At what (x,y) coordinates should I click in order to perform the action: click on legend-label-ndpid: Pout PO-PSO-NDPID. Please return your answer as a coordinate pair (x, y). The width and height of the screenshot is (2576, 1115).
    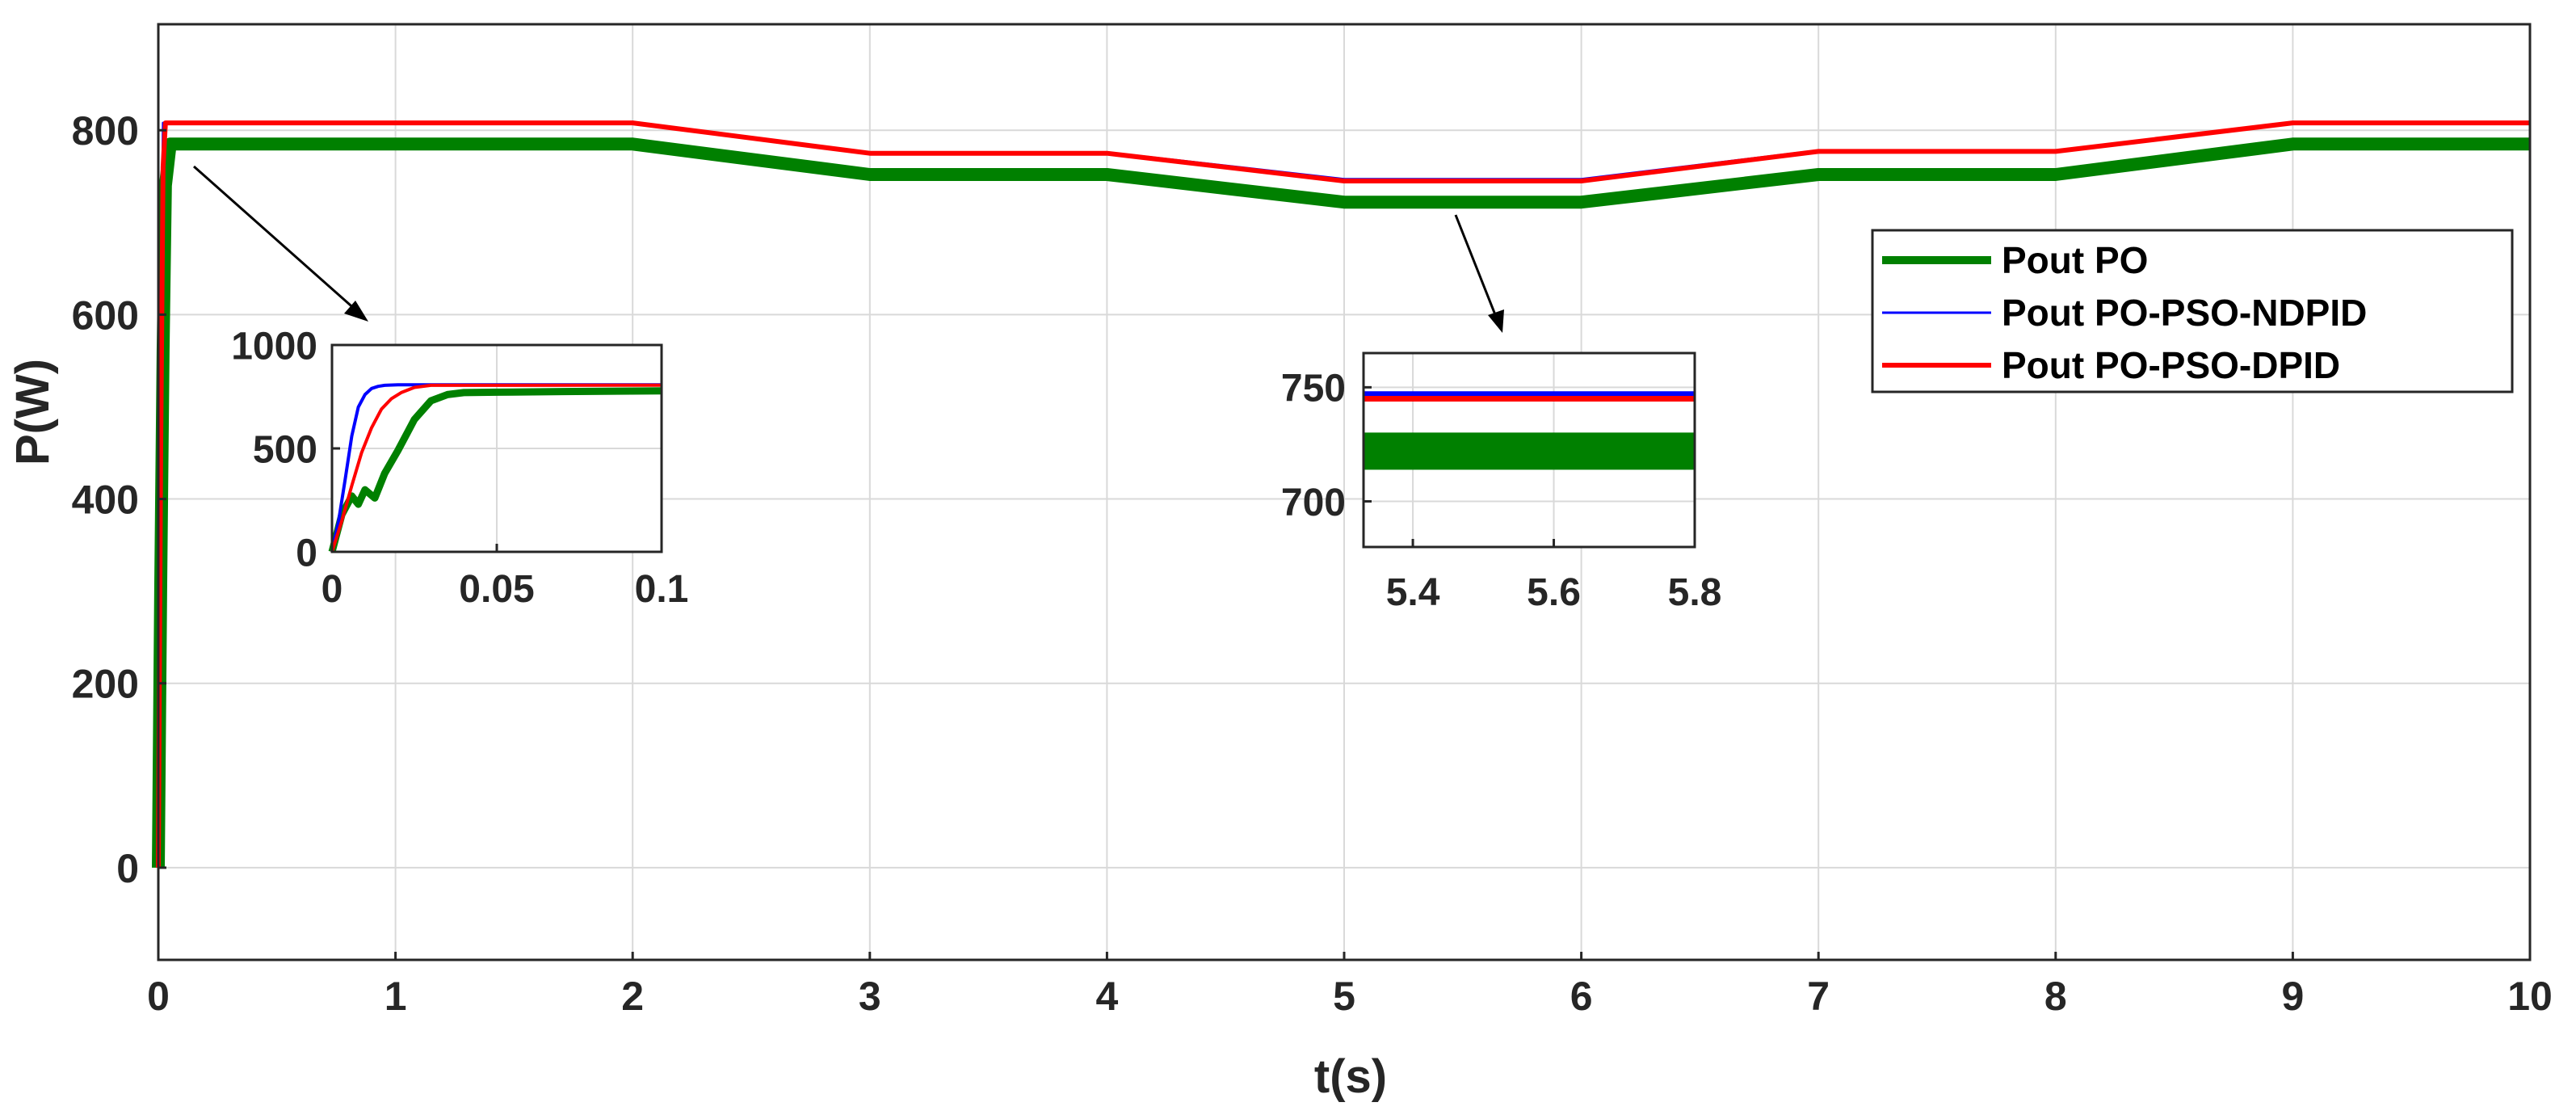
    Looking at the image, I should click on (2185, 313).